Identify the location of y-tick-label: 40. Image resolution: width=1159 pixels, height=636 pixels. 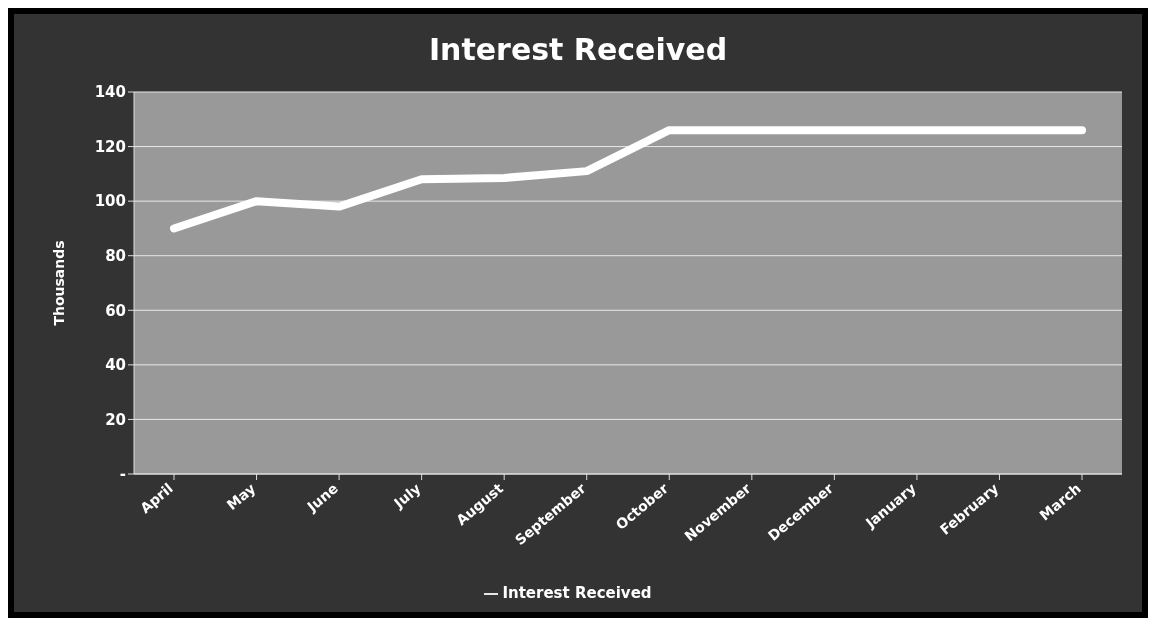
(115, 365).